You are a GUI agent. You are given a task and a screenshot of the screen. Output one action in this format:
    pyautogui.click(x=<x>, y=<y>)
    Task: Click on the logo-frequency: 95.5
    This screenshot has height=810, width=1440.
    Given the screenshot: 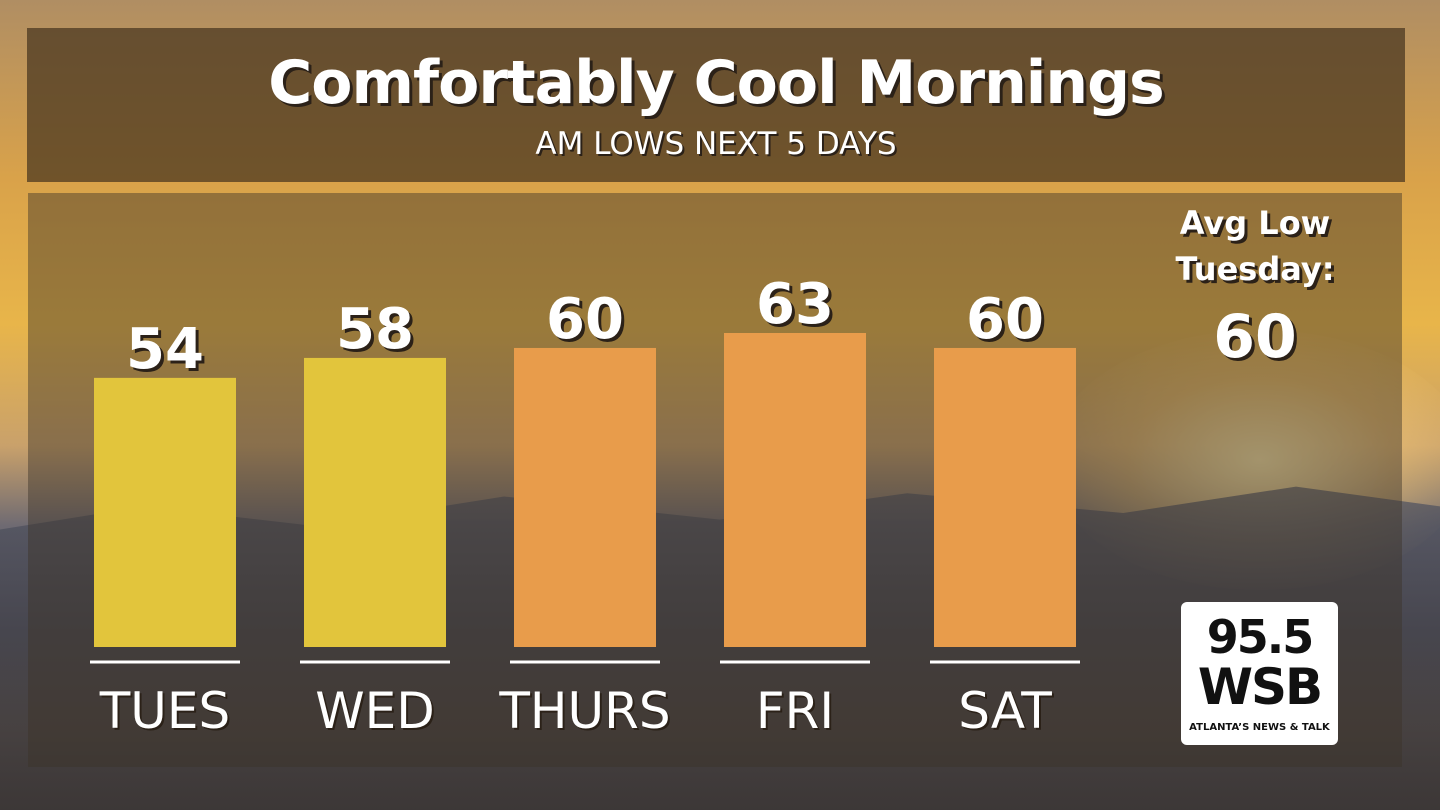 What is the action you would take?
    pyautogui.click(x=1260, y=637)
    